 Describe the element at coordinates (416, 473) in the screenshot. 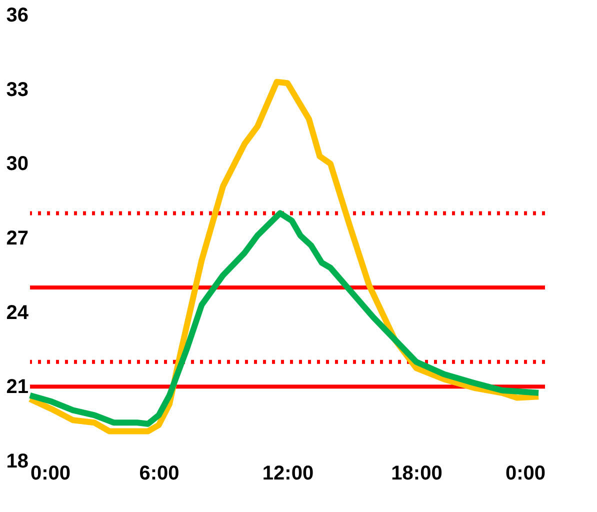

I see `x-tick-label: 18:00` at that location.